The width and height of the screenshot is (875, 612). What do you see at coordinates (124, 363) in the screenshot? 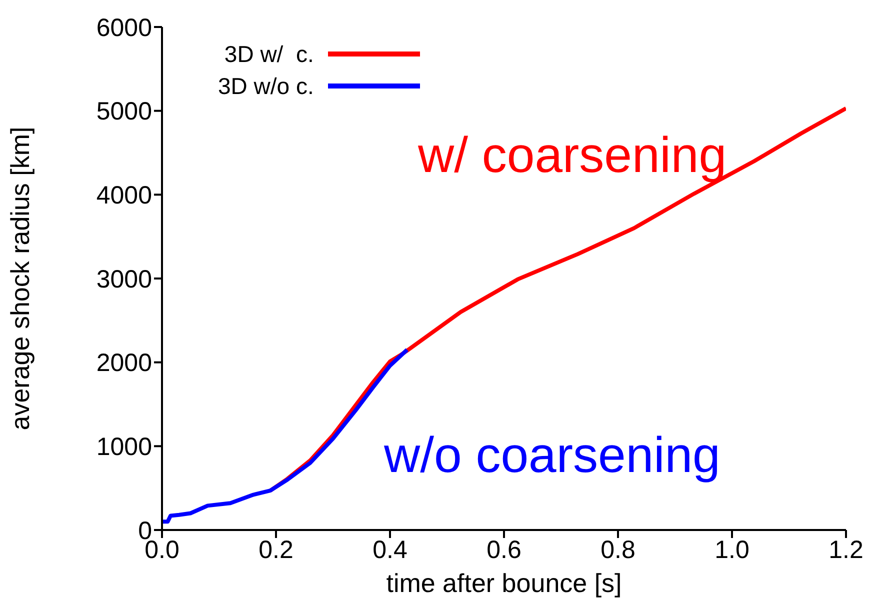
I see `y-tick-label: 2000` at bounding box center [124, 363].